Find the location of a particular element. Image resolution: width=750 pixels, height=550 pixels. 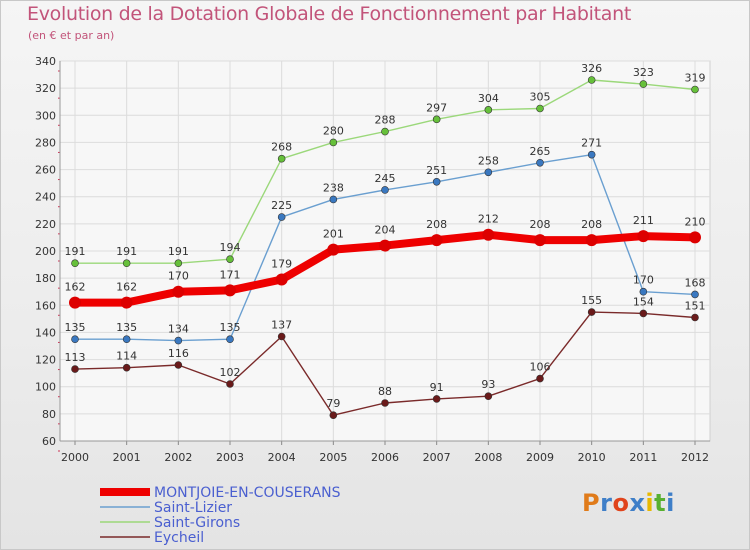

x-tick-label: 2012 is located at coordinates (695, 457).